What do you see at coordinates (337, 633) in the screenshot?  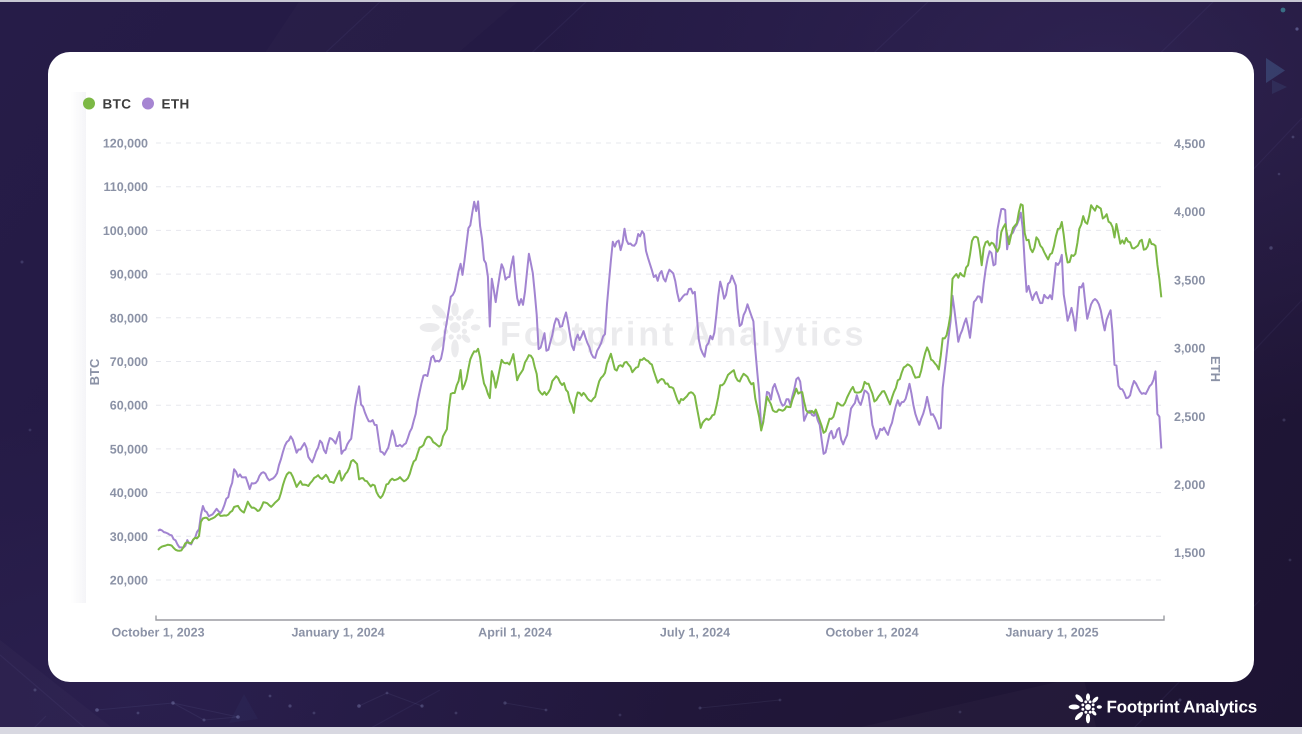 I see `svg-text: January 1, 2024` at bounding box center [337, 633].